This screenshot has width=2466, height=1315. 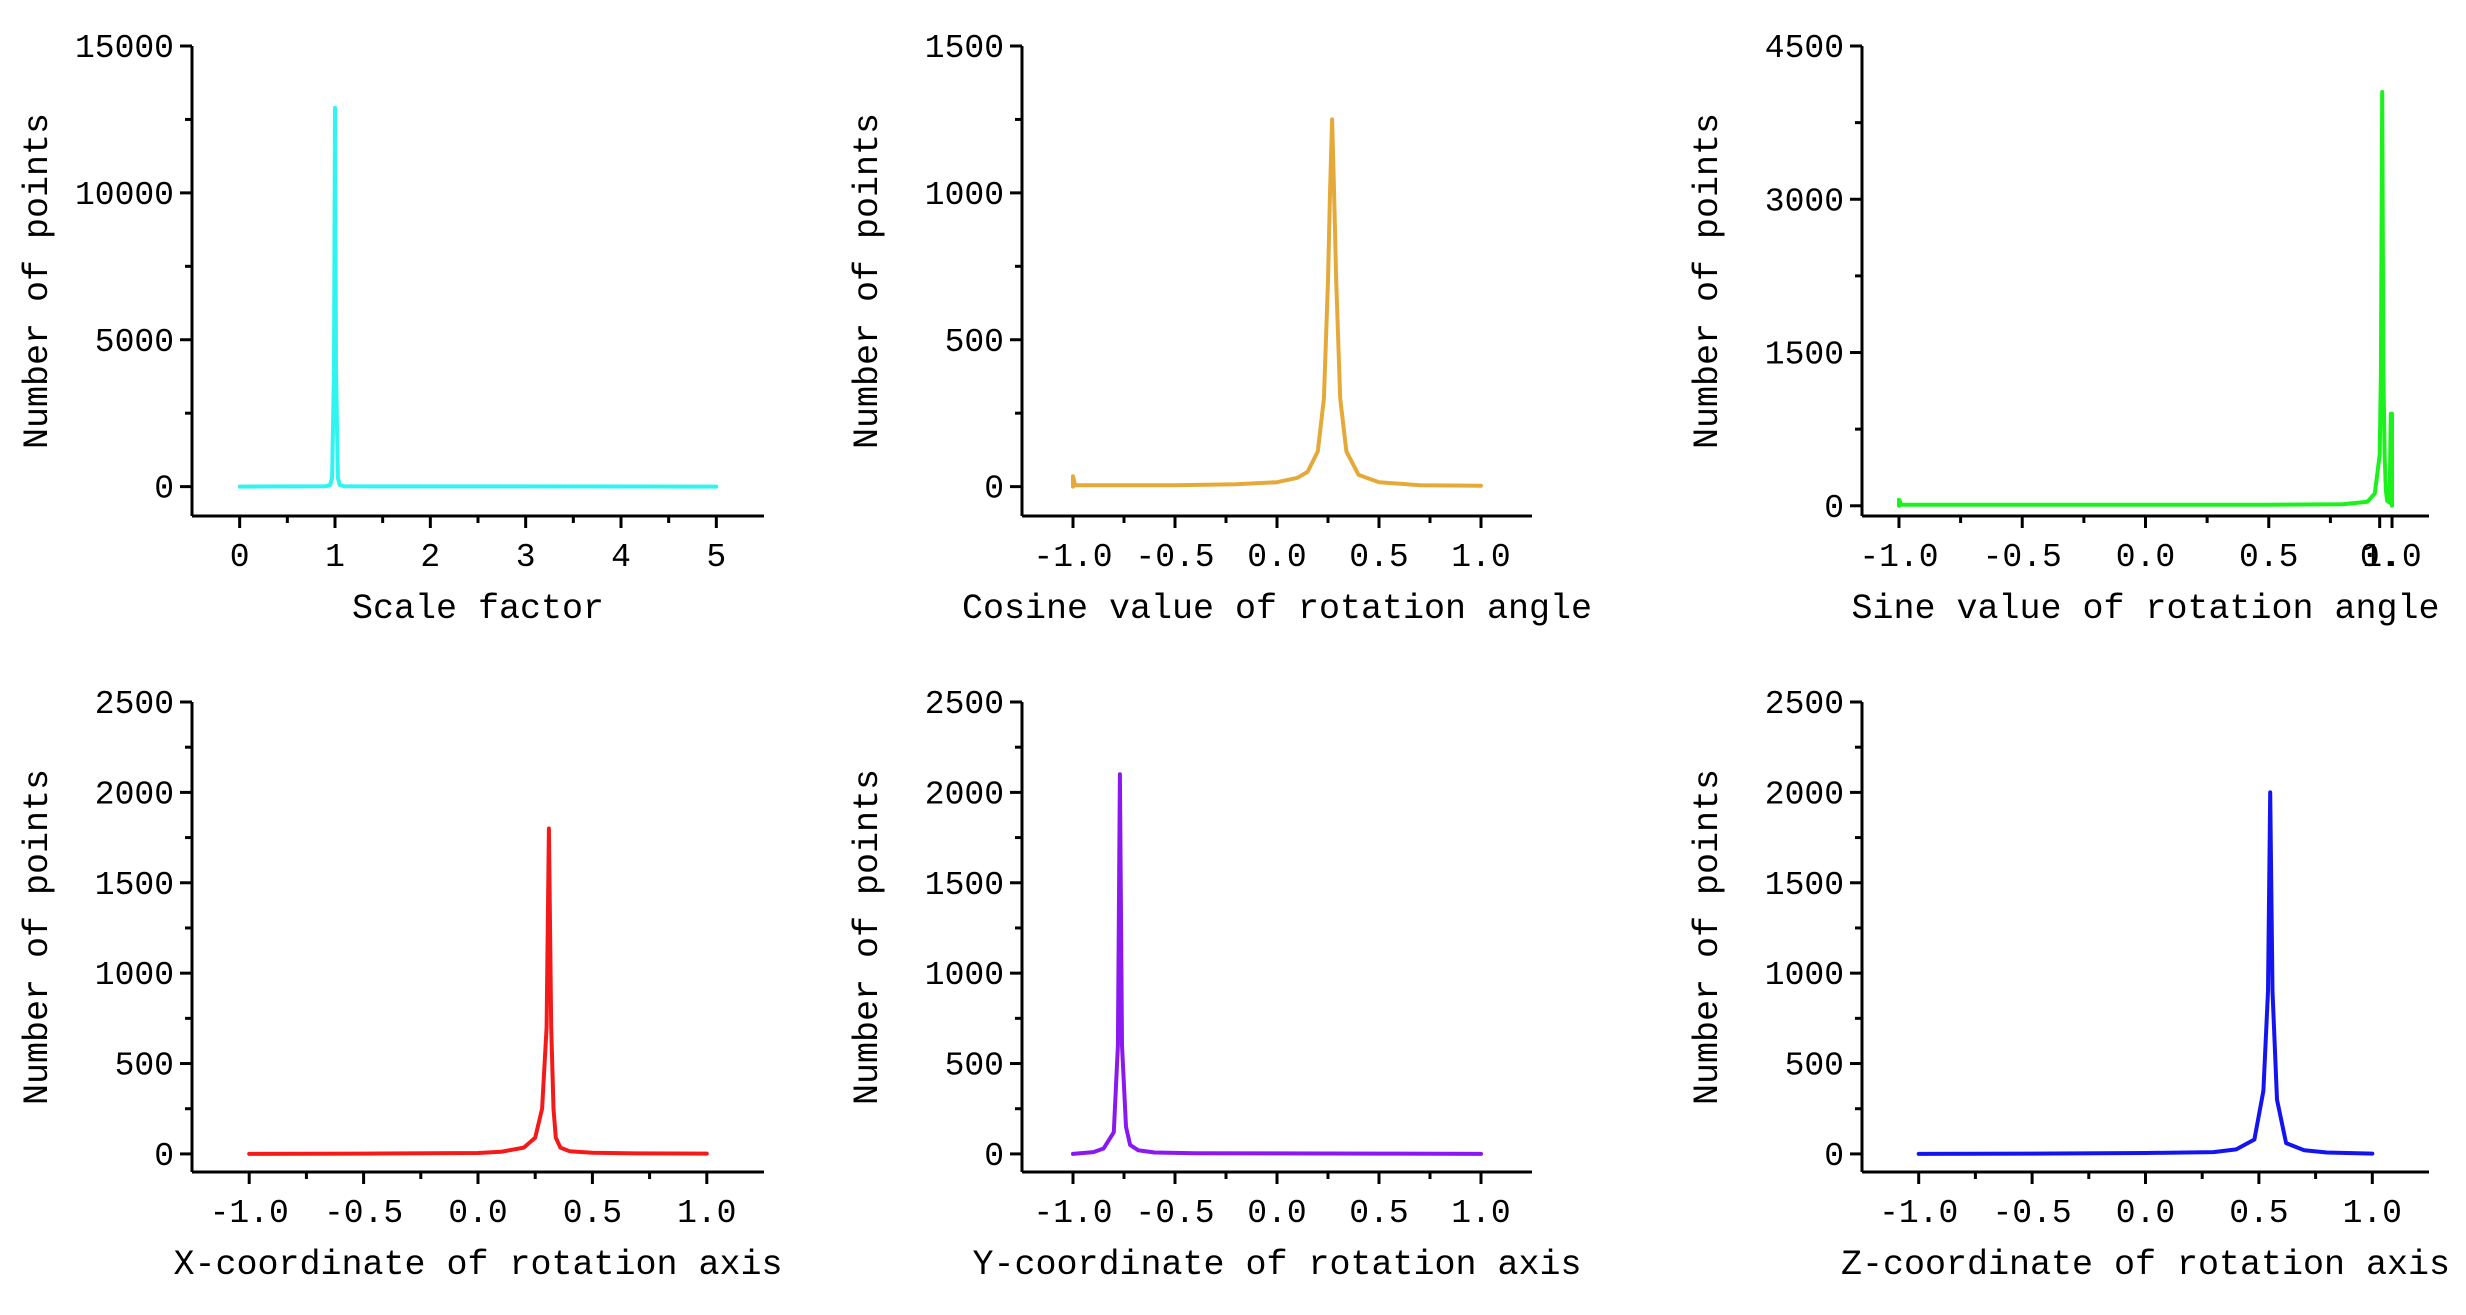 What do you see at coordinates (2380, 557) in the screenshot?
I see `x-tick-label: 0.` at bounding box center [2380, 557].